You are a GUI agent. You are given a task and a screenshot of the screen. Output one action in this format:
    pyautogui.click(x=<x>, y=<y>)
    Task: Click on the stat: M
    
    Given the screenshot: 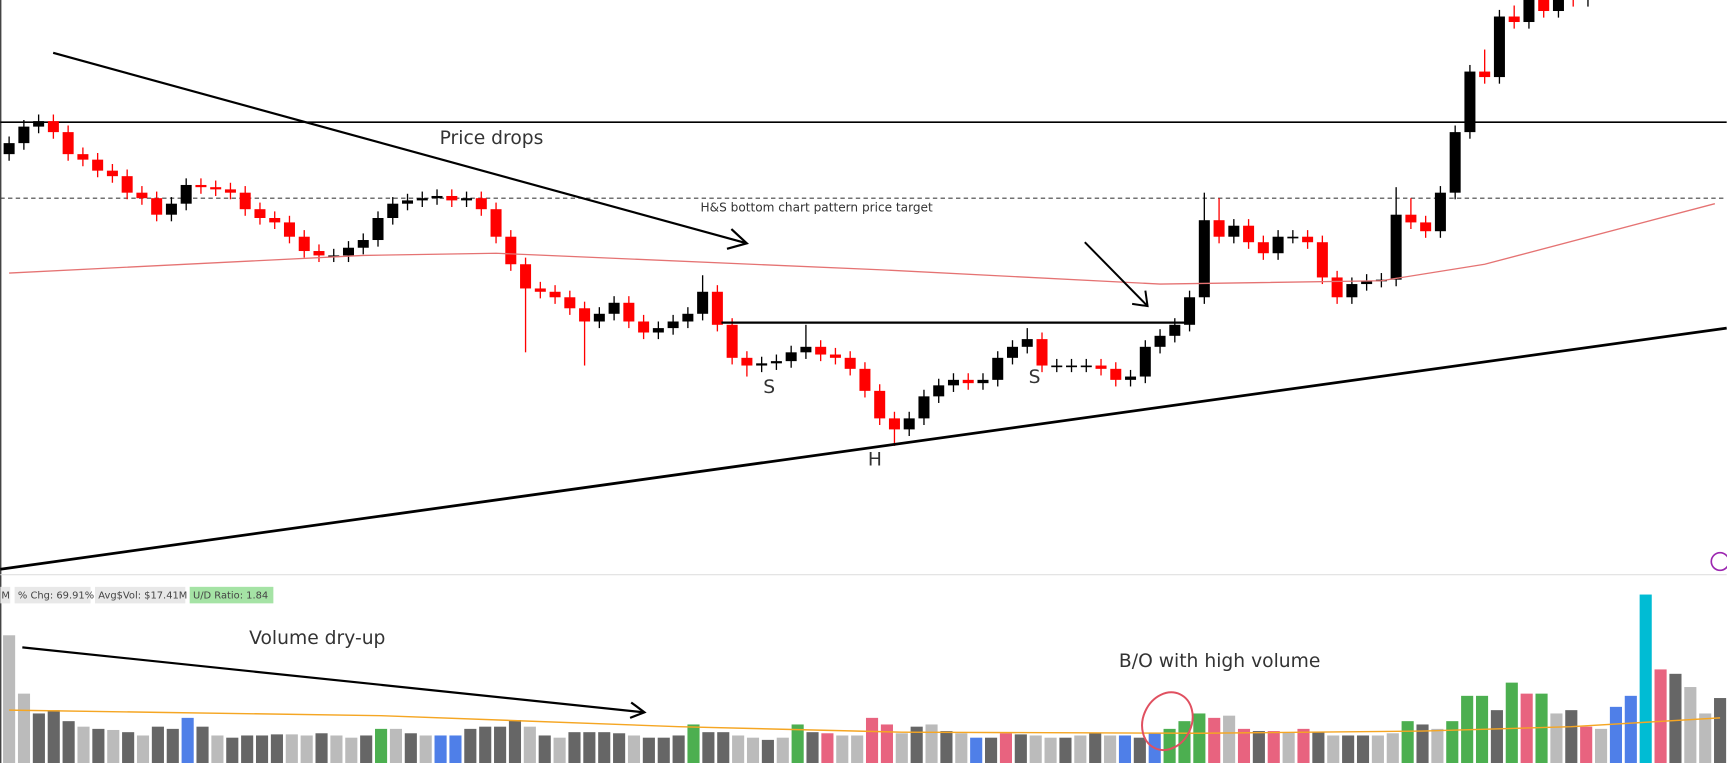 What is the action you would take?
    pyautogui.click(x=5, y=596)
    